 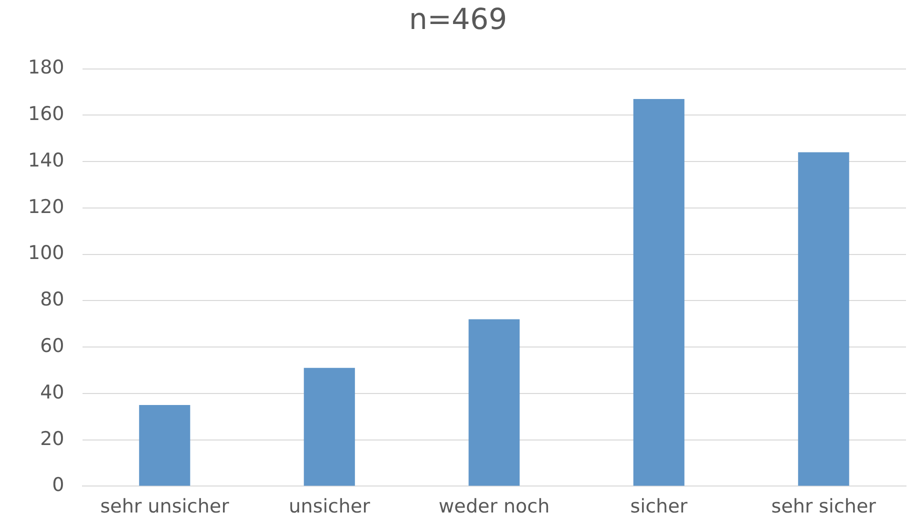 What do you see at coordinates (52, 299) in the screenshot?
I see `y-tick-label: 80` at bounding box center [52, 299].